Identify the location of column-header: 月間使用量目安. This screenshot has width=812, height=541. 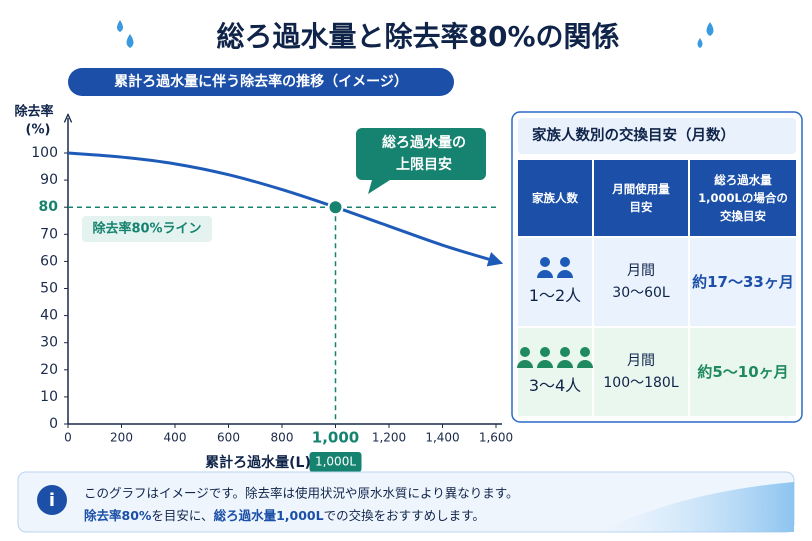
(640, 198).